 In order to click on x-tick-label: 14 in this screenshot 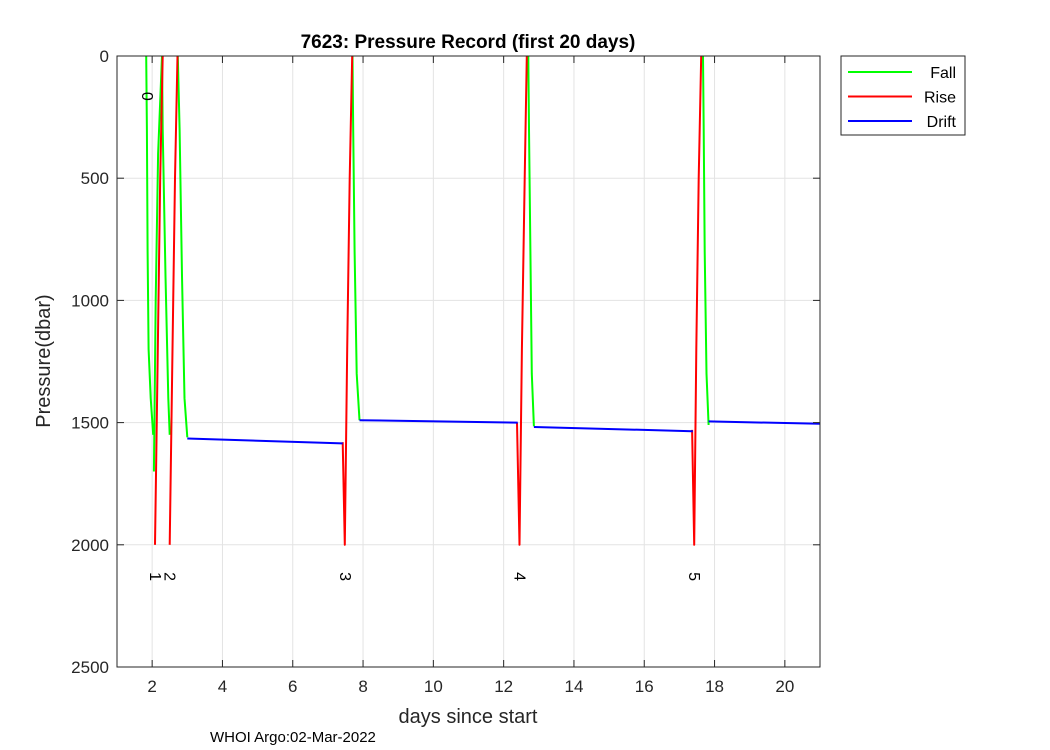, I will do `click(573, 686)`.